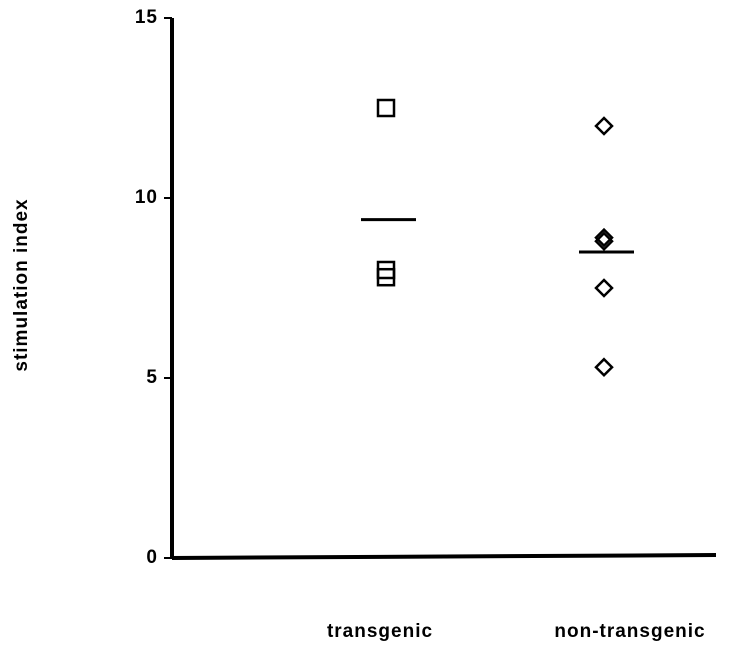 The image size is (745, 650). I want to click on y-tick-label: 0, so click(152, 557).